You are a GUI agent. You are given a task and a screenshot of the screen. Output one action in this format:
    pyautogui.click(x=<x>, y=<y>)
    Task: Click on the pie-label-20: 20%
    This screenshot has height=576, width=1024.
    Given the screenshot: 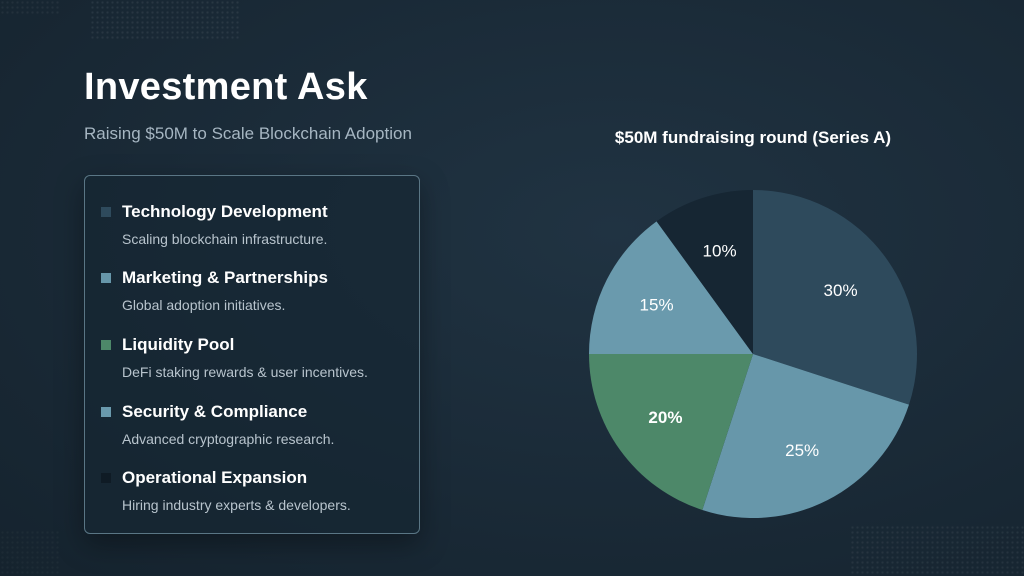 What is the action you would take?
    pyautogui.click(x=665, y=417)
    